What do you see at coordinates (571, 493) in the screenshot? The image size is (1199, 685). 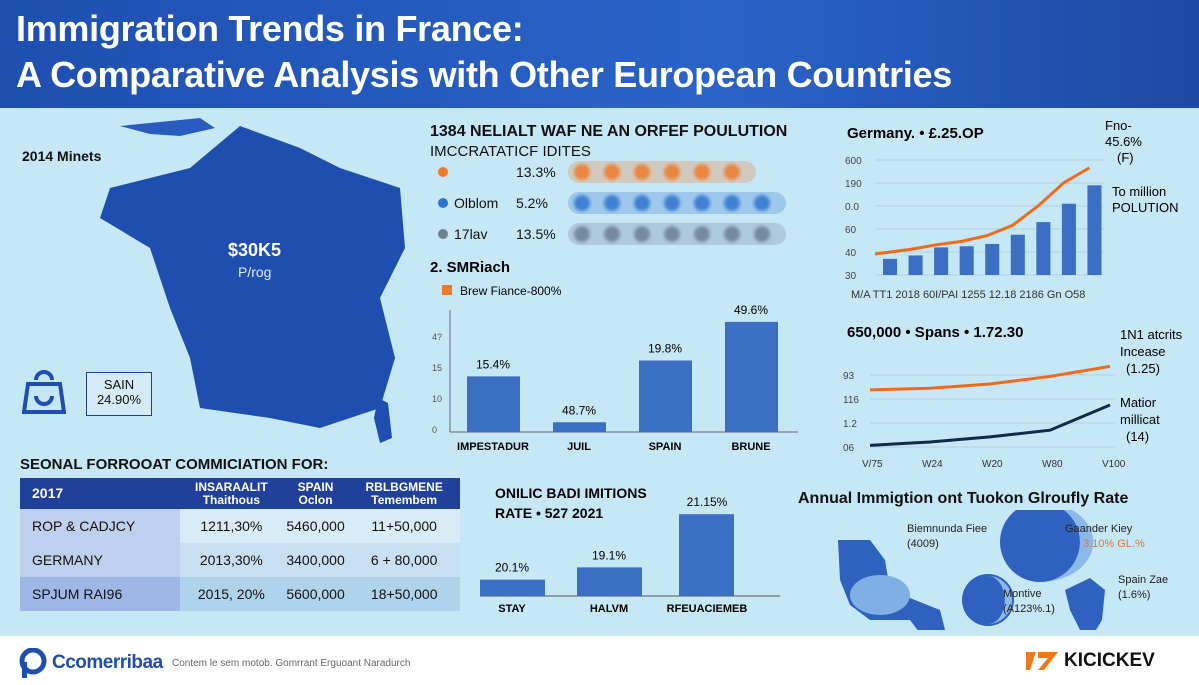 I see `chart-title: ONILIC BADI IMITIONS` at bounding box center [571, 493].